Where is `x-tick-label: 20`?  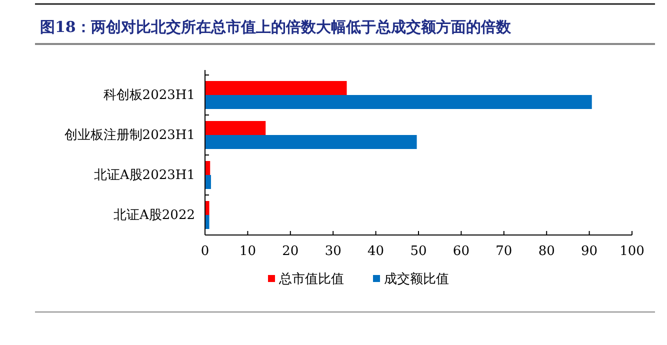 x-tick-label: 20 is located at coordinates (290, 251).